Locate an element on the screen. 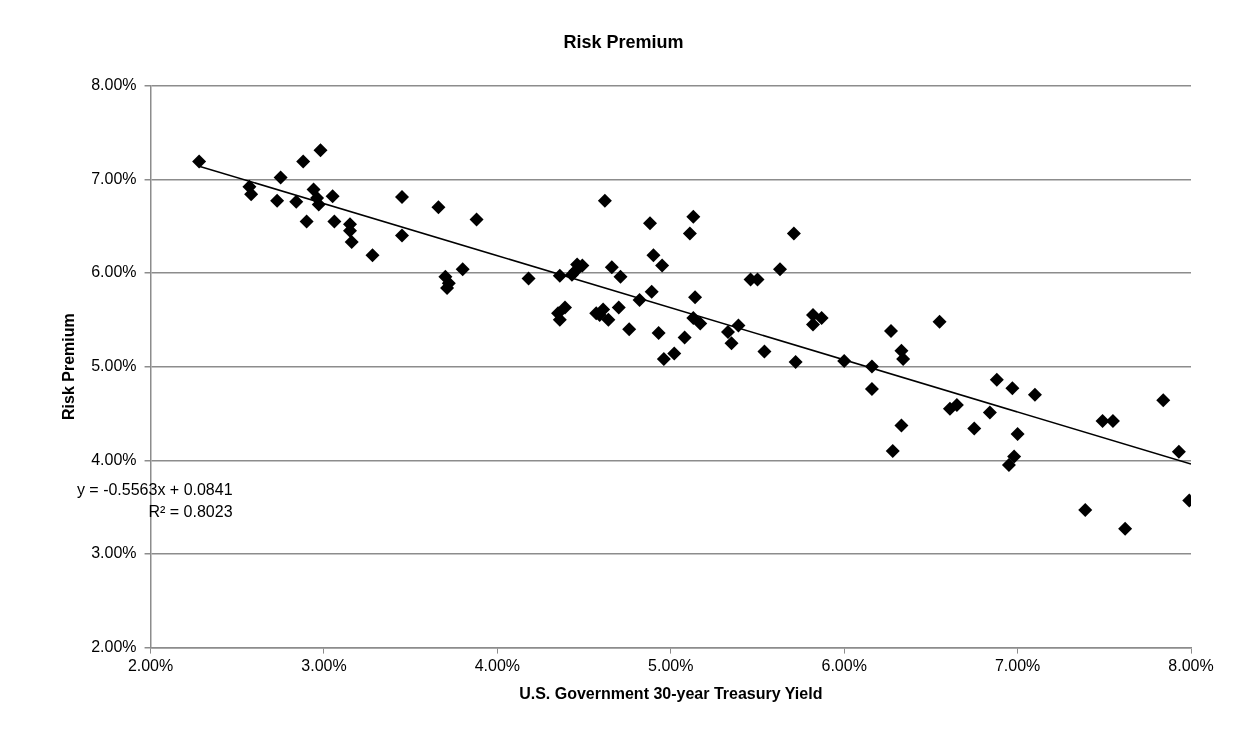 This screenshot has width=1251, height=745. y-tick-label: 5.00% is located at coordinates (114, 366).